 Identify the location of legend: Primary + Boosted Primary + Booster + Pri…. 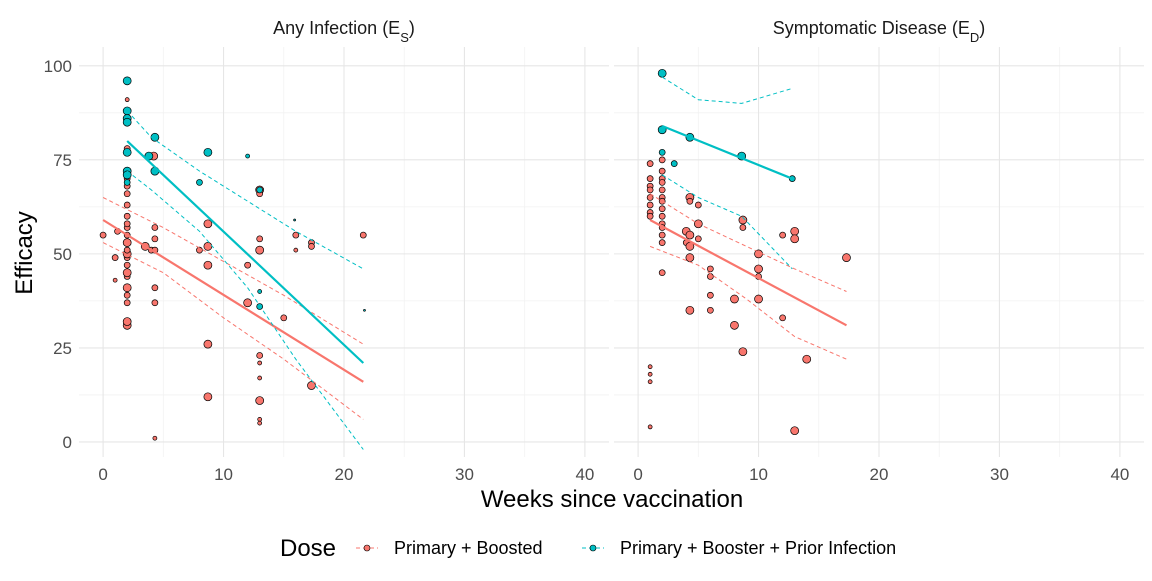
(626, 548).